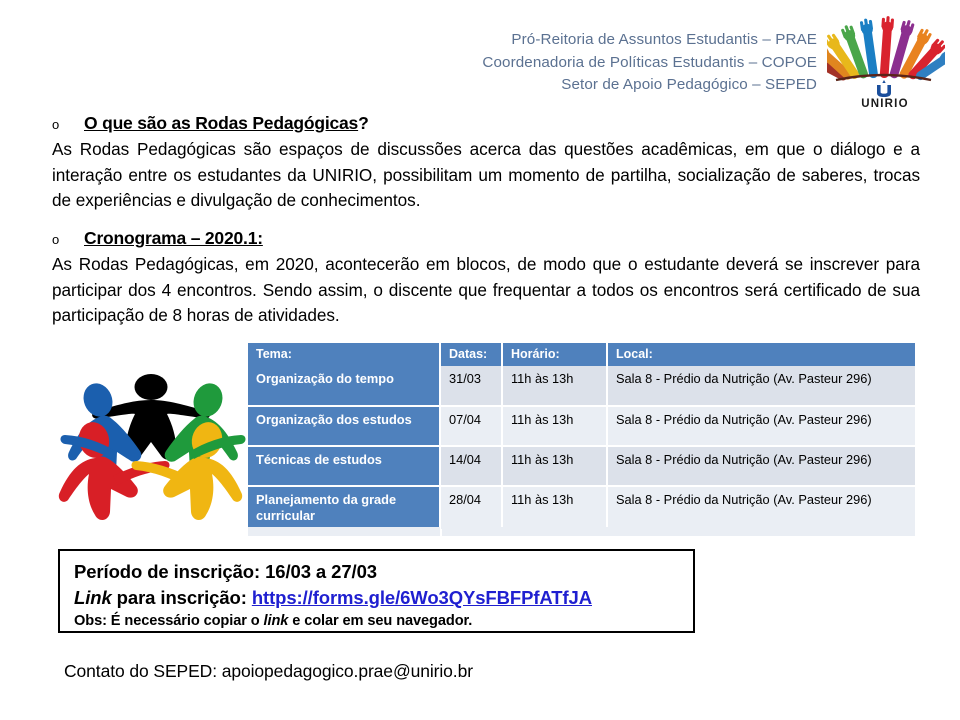  What do you see at coordinates (383, 571) in the screenshot?
I see `inscription-period-line: Período de inscrição: 16/03 a 27/03` at bounding box center [383, 571].